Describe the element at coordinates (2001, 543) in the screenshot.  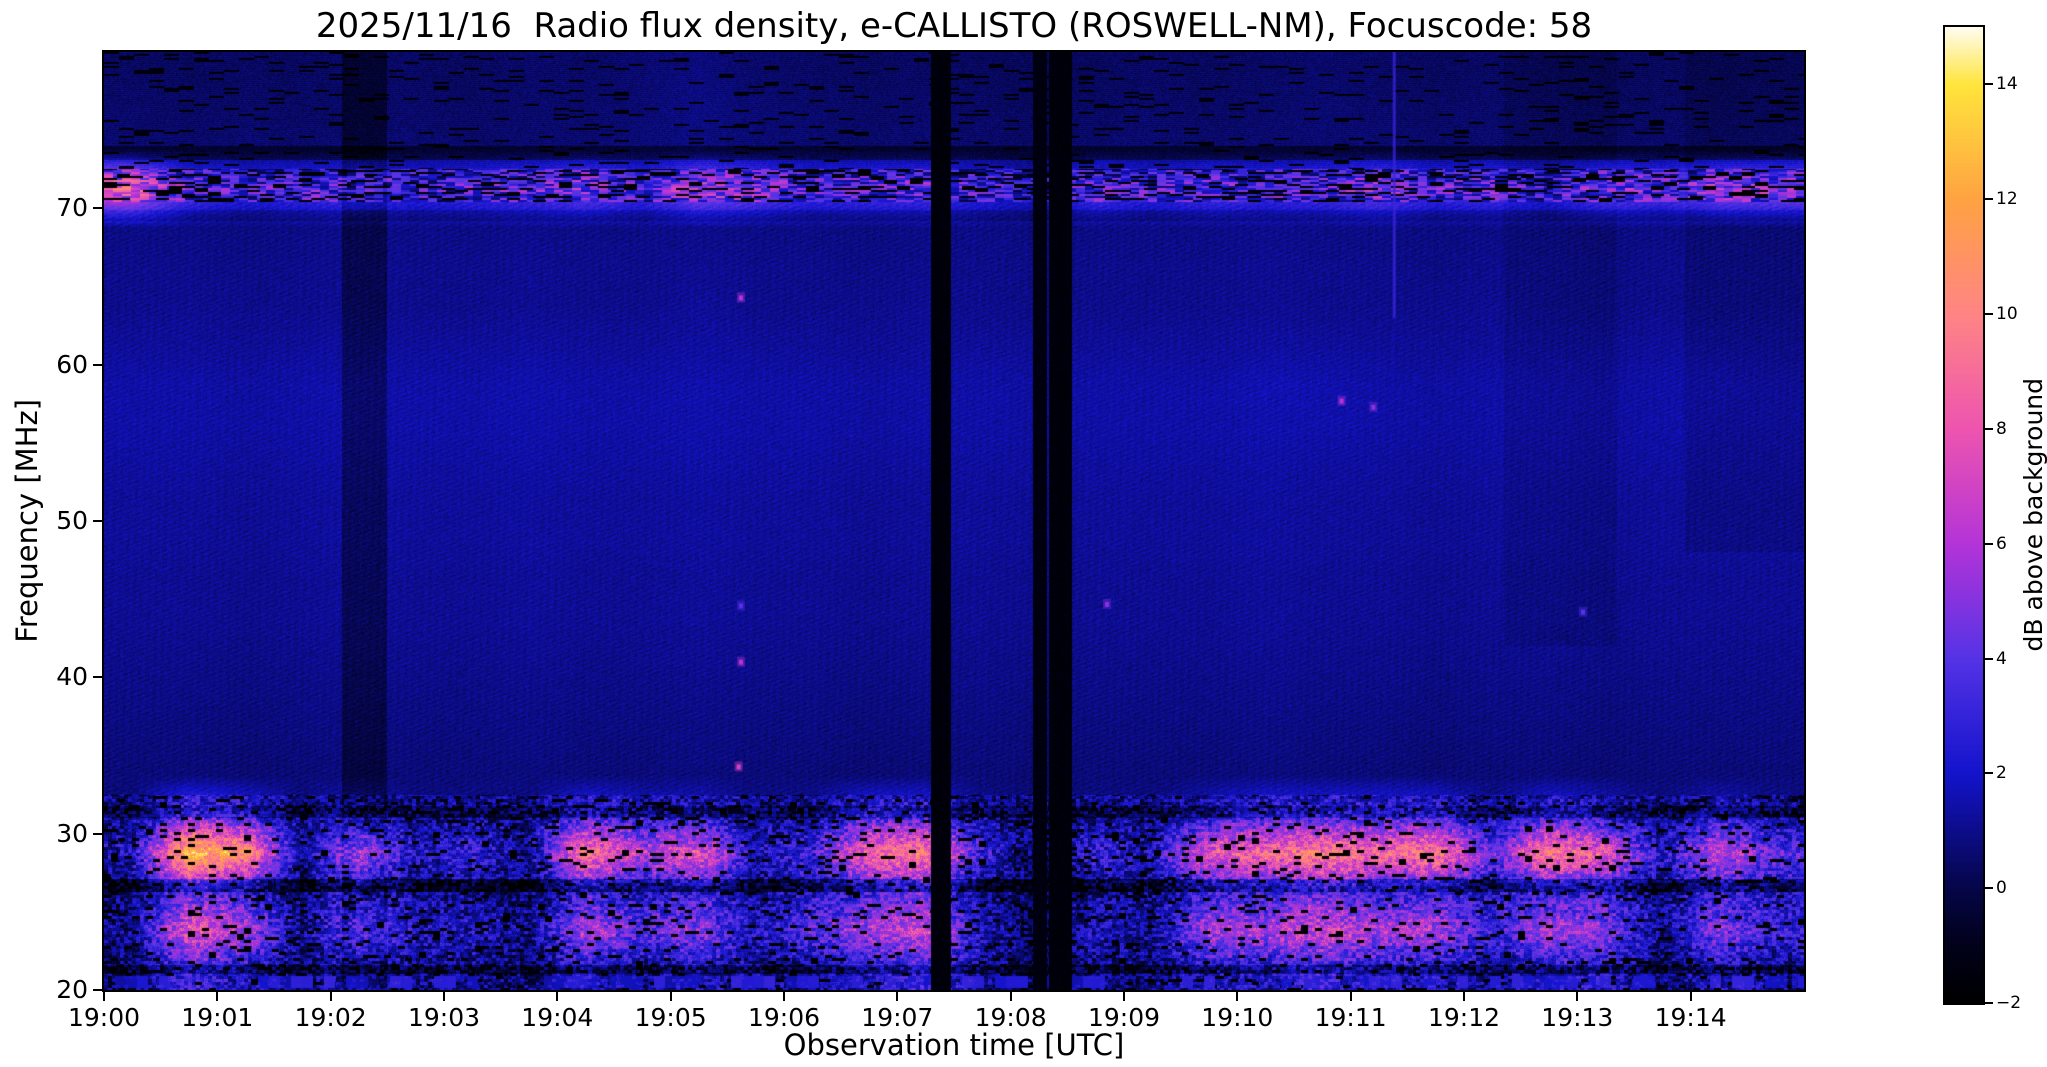
I see `colorbar-tick-label: 6` at that location.